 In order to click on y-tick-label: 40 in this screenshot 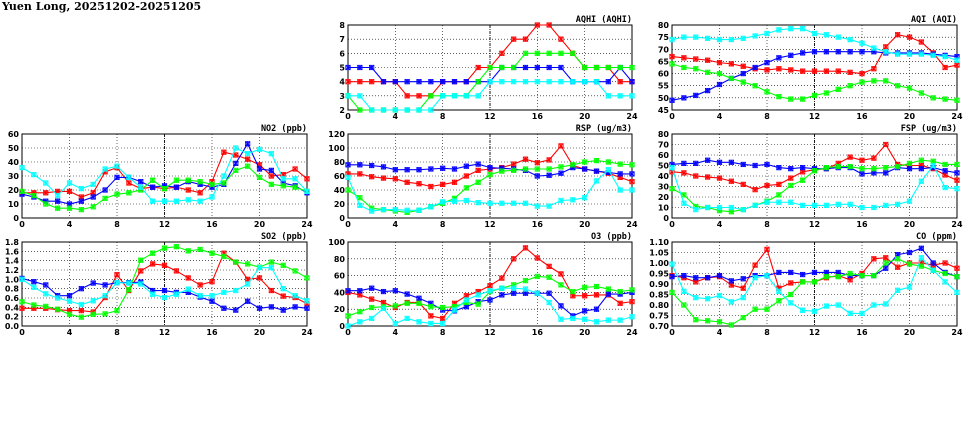, I will do `click(14, 162)`.